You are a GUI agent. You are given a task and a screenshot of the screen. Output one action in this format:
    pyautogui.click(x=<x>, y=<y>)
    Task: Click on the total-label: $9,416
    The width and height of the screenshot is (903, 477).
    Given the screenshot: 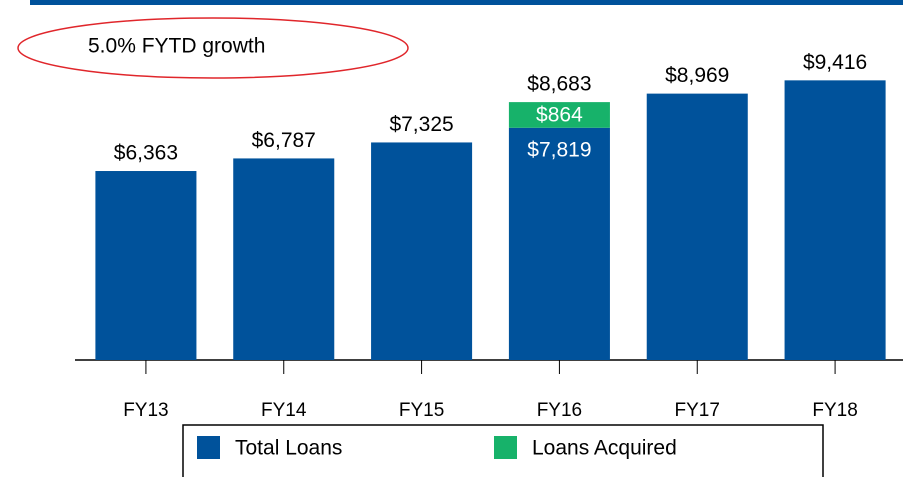 What is the action you would take?
    pyautogui.click(x=835, y=62)
    